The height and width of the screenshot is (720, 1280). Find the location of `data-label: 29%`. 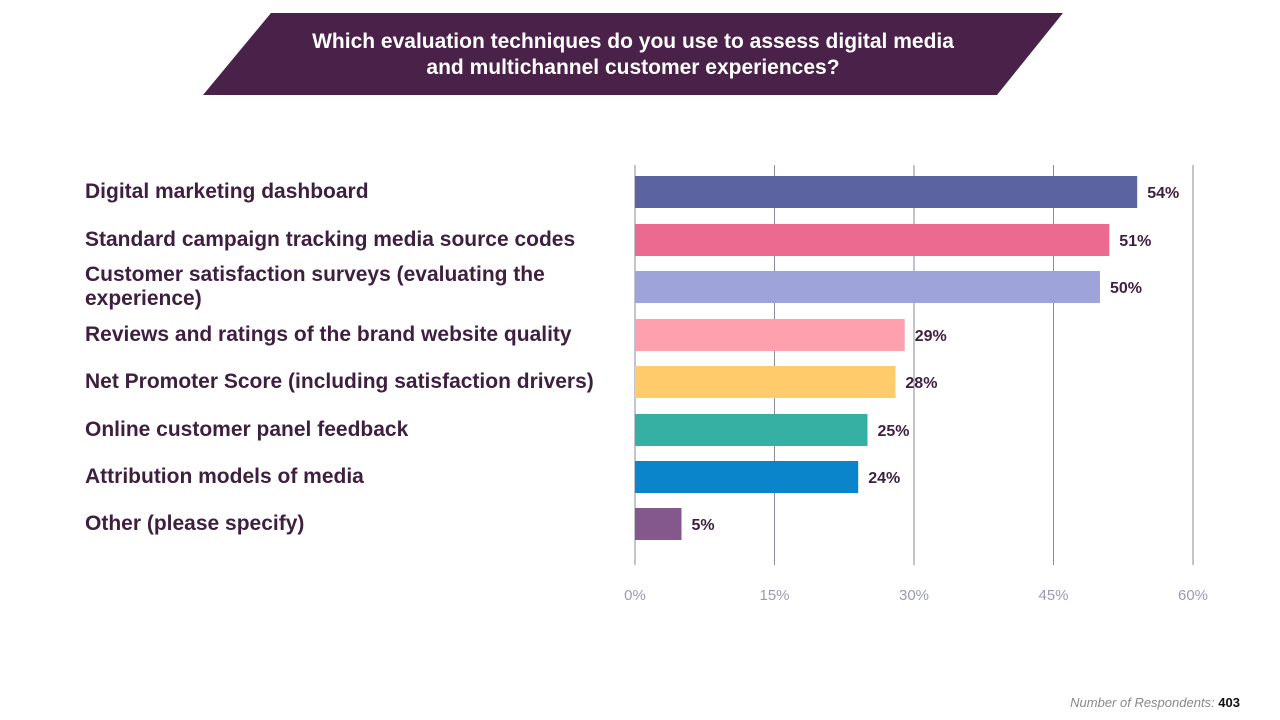

data-label: 29% is located at coordinates (931, 336).